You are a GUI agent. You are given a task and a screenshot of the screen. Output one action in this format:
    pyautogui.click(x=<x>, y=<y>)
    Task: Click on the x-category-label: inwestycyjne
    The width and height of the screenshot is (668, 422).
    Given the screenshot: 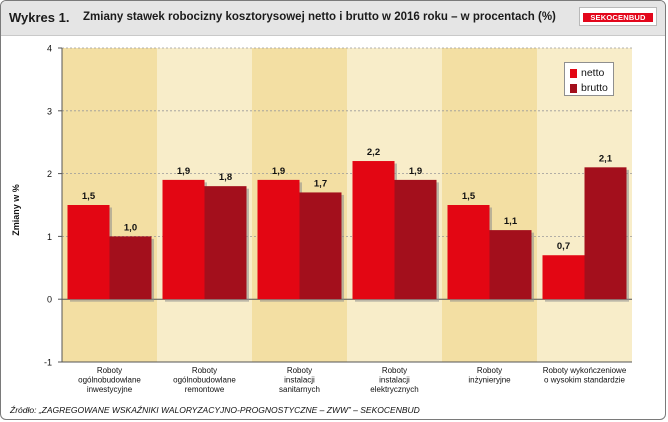 What is the action you would take?
    pyautogui.click(x=110, y=389)
    